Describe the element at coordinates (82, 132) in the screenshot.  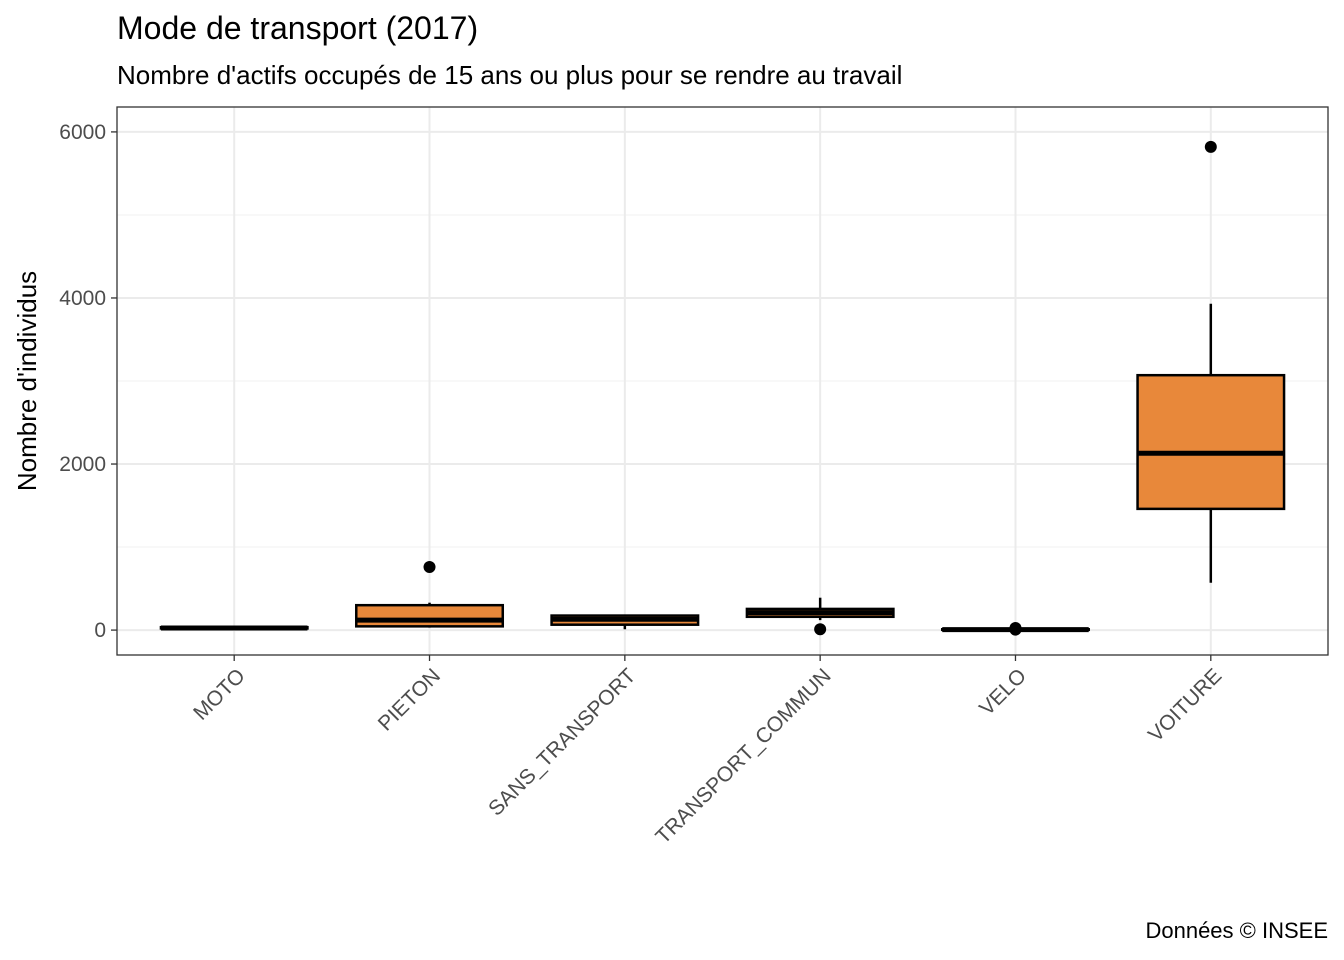
I see `y-tick-label: 6000` at that location.